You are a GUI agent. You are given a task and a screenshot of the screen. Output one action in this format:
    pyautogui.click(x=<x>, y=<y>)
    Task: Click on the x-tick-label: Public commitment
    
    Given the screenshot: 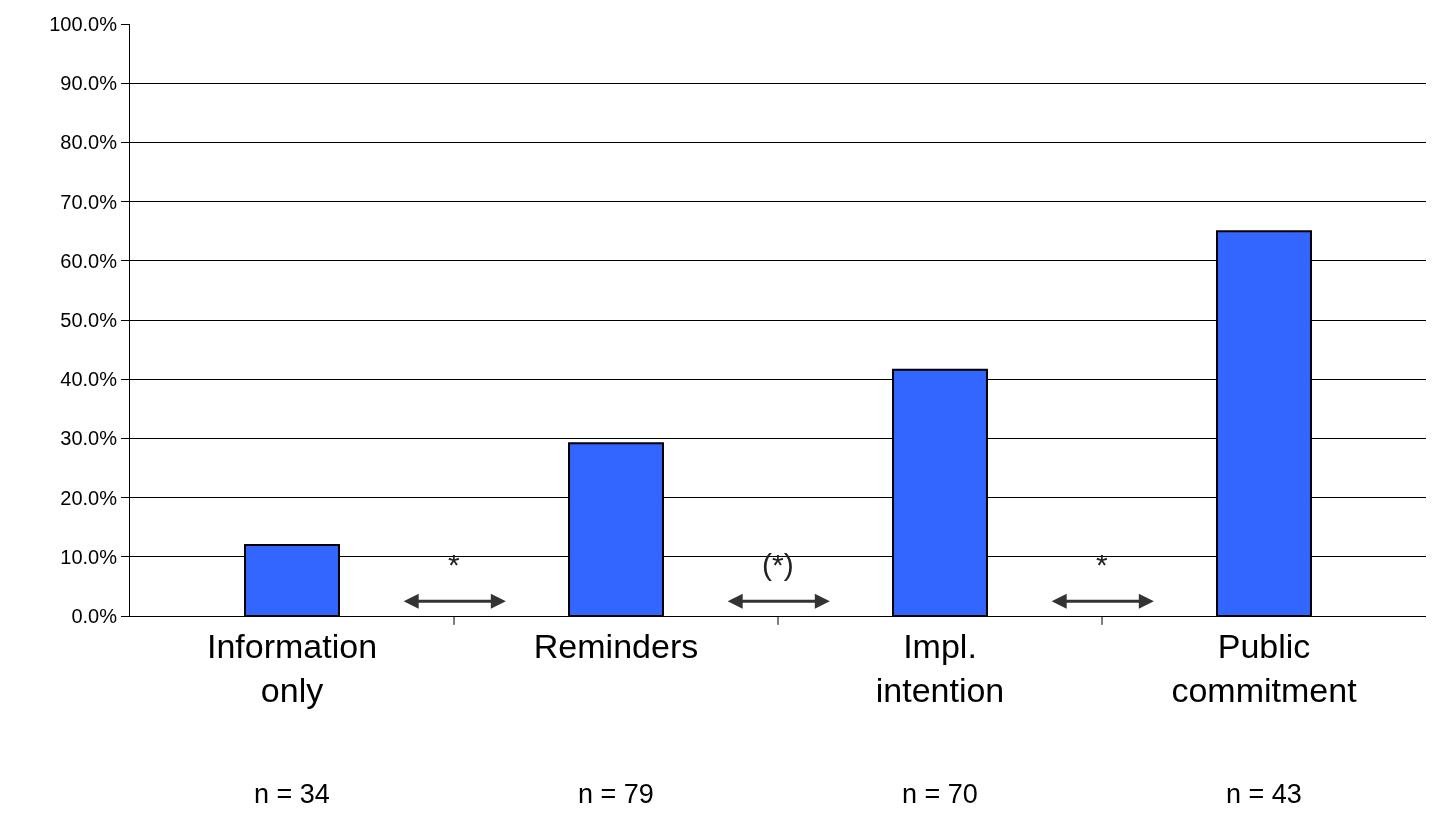 What is the action you would take?
    pyautogui.click(x=1264, y=667)
    